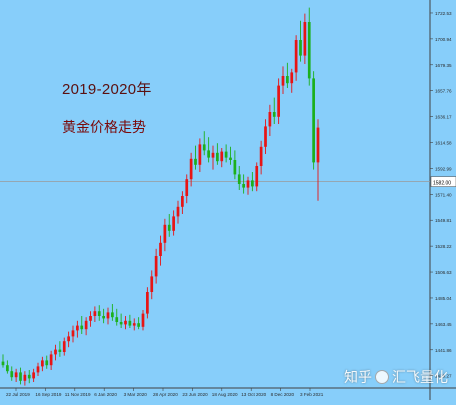 The height and width of the screenshot is (405, 456). I want to click on x-tick-label: 18 Aug 2020, so click(225, 394).